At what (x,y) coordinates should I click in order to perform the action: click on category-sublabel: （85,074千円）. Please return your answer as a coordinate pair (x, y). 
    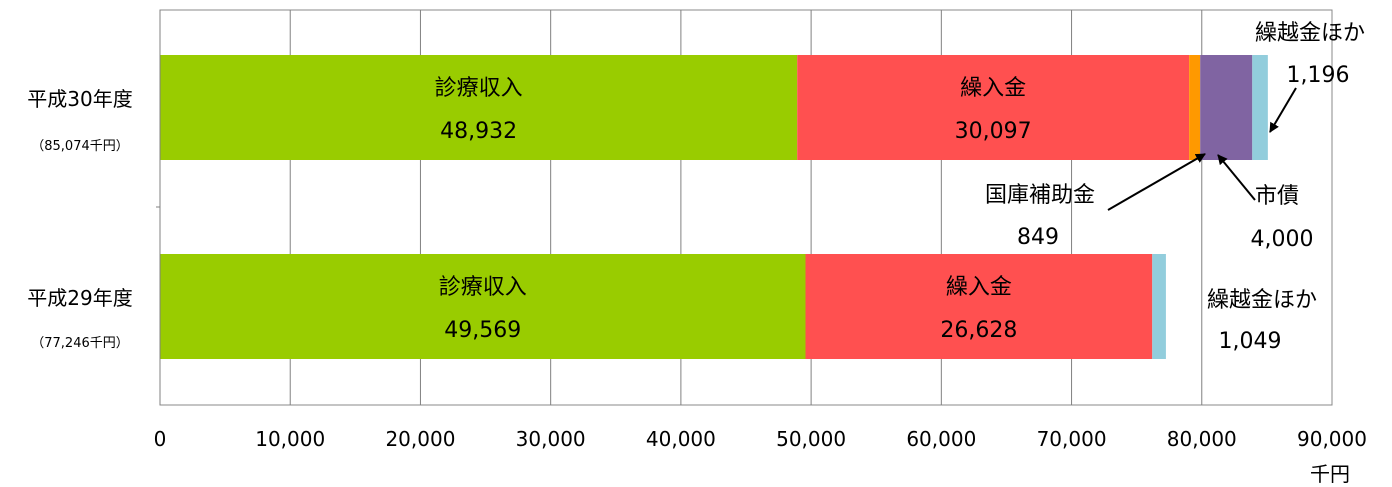
    Looking at the image, I should click on (80, 146).